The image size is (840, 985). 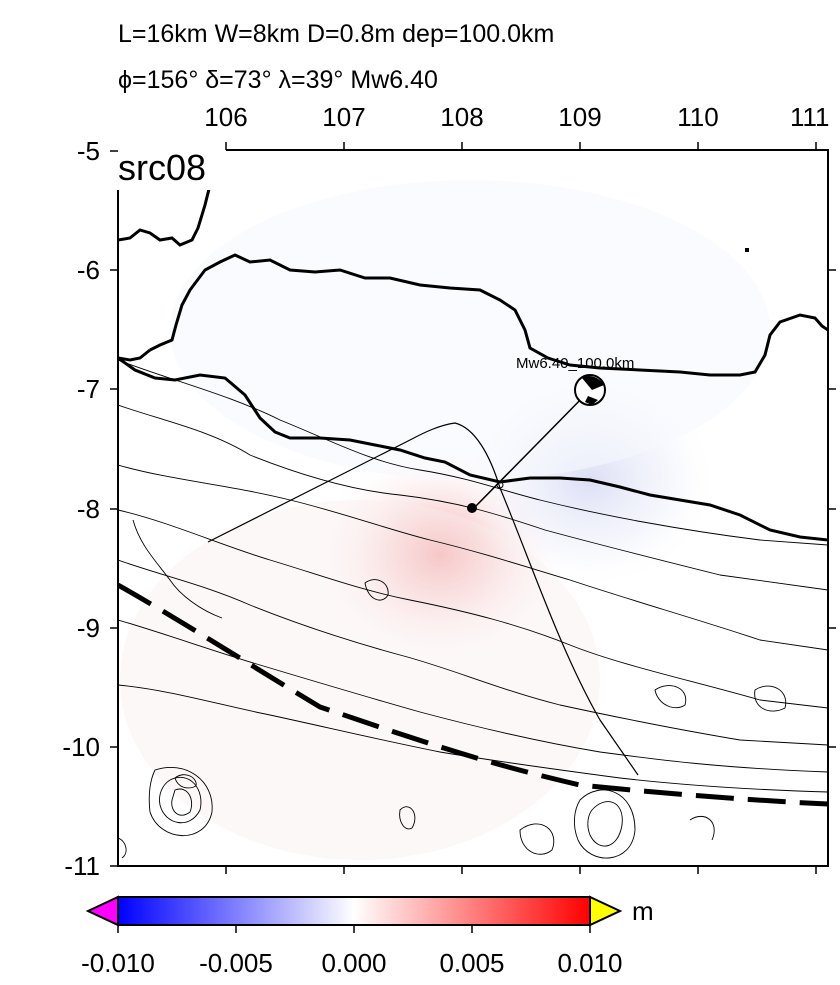 What do you see at coordinates (278, 80) in the screenshot?
I see `header-mechanism-text: ϕ=156° δ=73° λ=39° Mw6.40` at bounding box center [278, 80].